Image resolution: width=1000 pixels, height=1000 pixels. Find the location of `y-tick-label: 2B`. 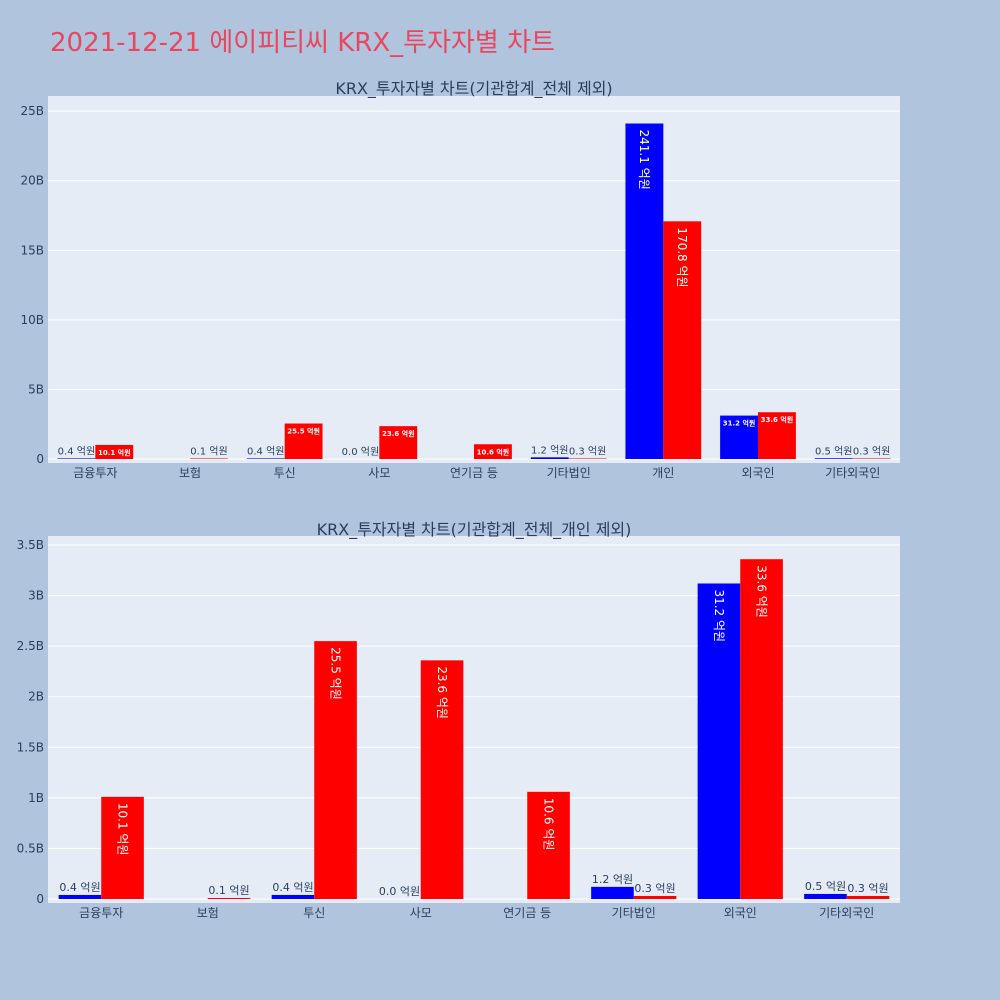

y-tick-label: 2B is located at coordinates (36, 697).